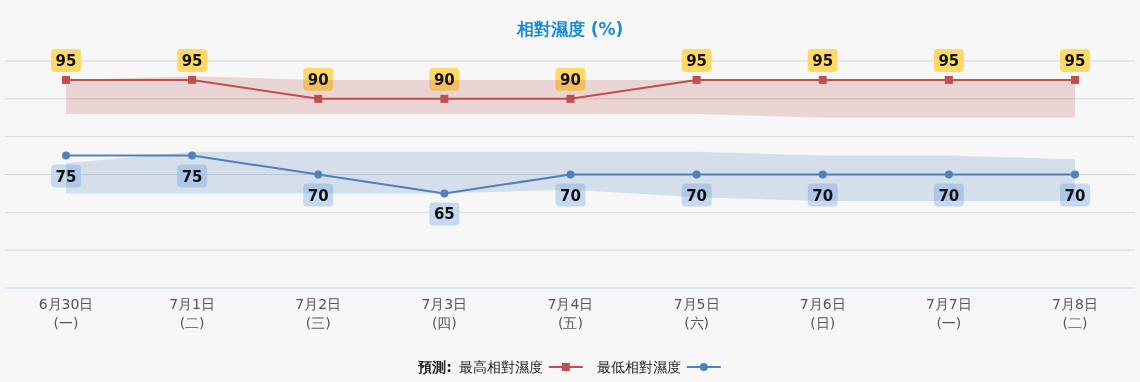 The image size is (1140, 382). What do you see at coordinates (434, 367) in the screenshot?
I see `legend-title: 預測:` at bounding box center [434, 367].